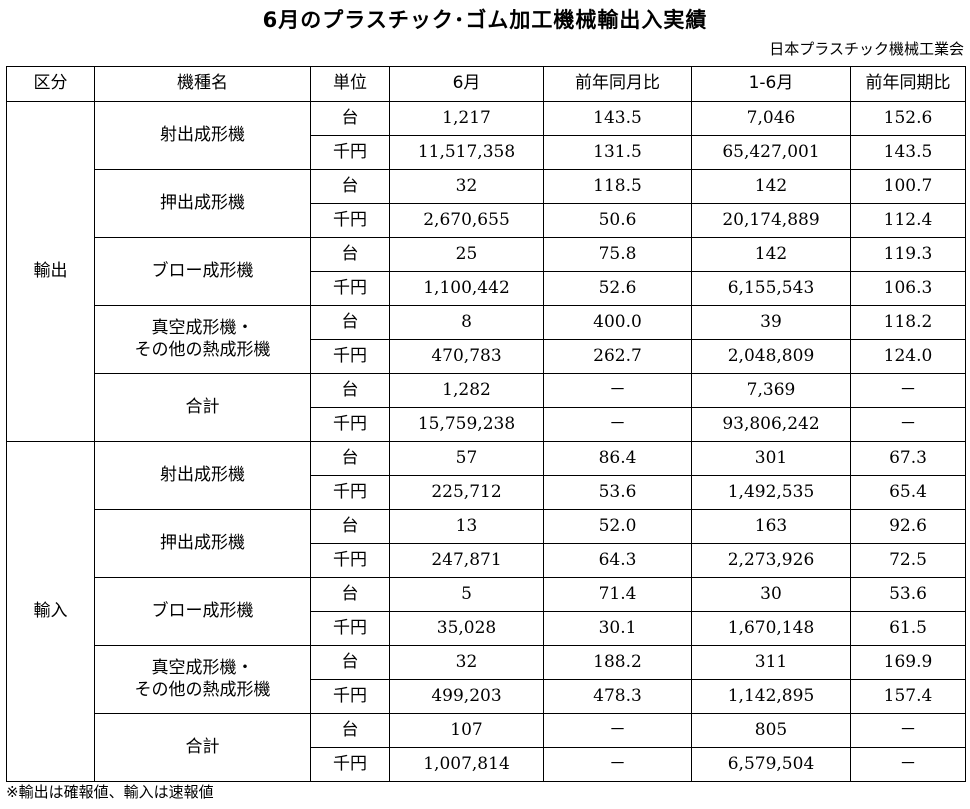 This screenshot has width=970, height=809. Describe the element at coordinates (617, 526) in the screenshot. I see `yoy-month-value: 52.0` at that location.